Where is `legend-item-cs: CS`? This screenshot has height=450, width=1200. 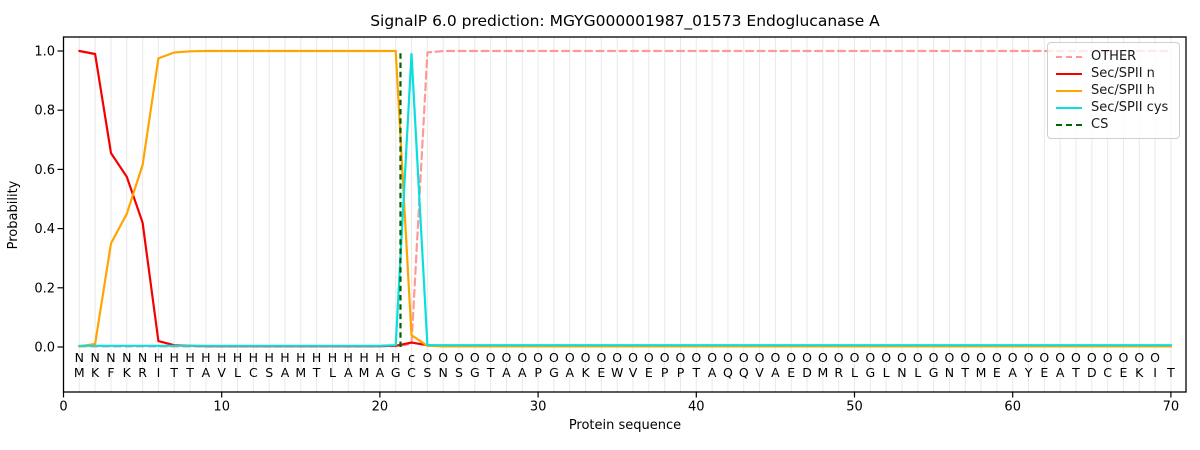
legend-item-cs: CS is located at coordinates (1113, 124).